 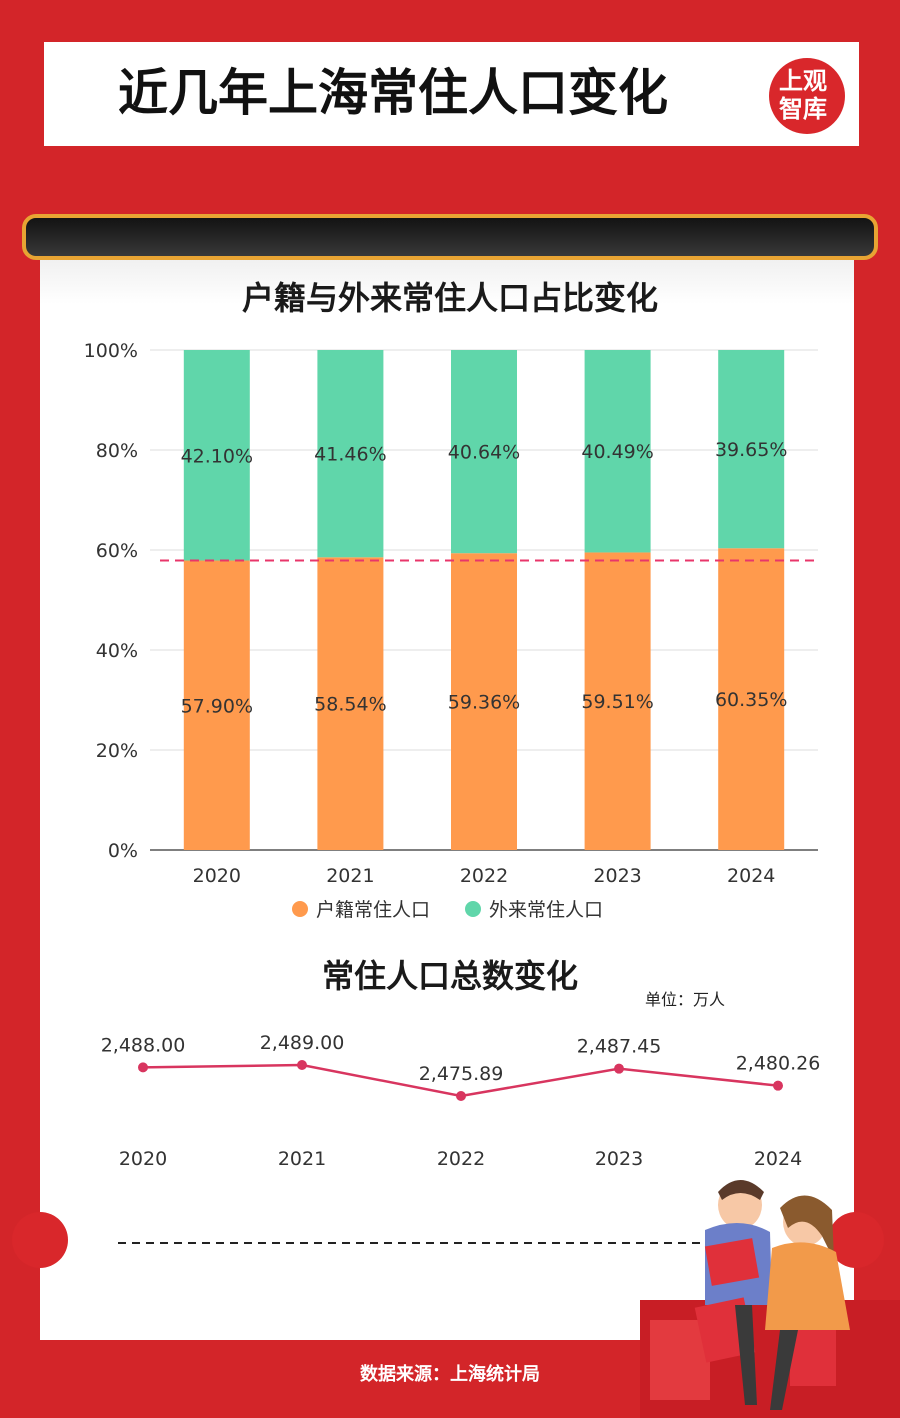 What do you see at coordinates (619, 1047) in the screenshot?
I see `point-label: 2,487.45` at bounding box center [619, 1047].